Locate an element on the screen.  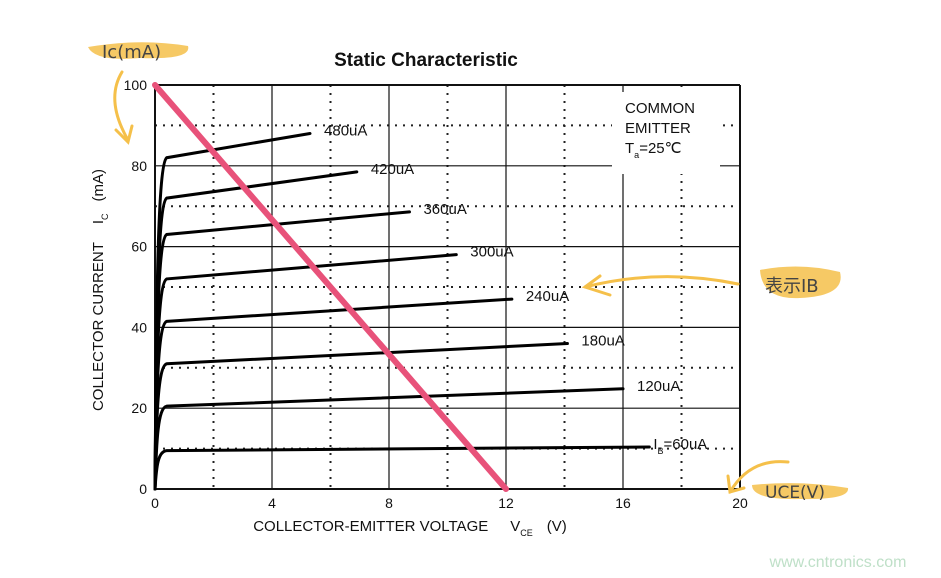
highlight-ib is located at coordinates (800, 282).